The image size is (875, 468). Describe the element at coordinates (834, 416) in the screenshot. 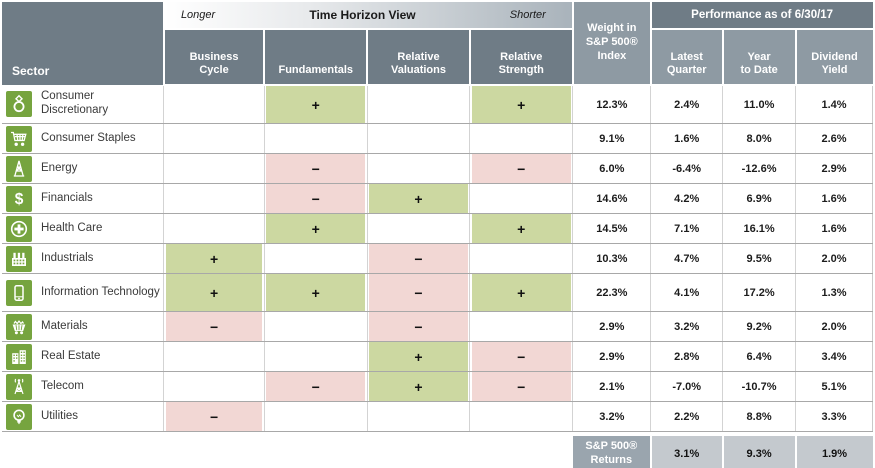

I see `dividend-yield-cell: 3.3%` at that location.